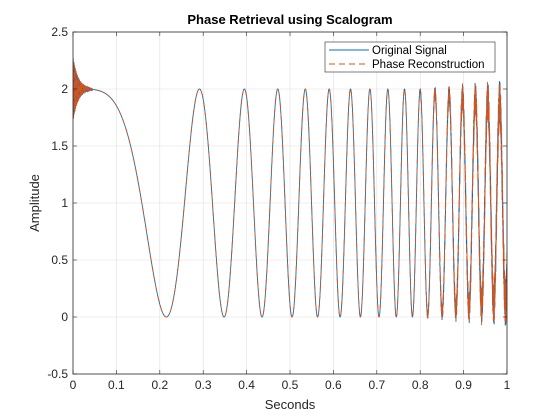  What do you see at coordinates (159, 385) in the screenshot?
I see `x-tick-label: 0.2` at bounding box center [159, 385].